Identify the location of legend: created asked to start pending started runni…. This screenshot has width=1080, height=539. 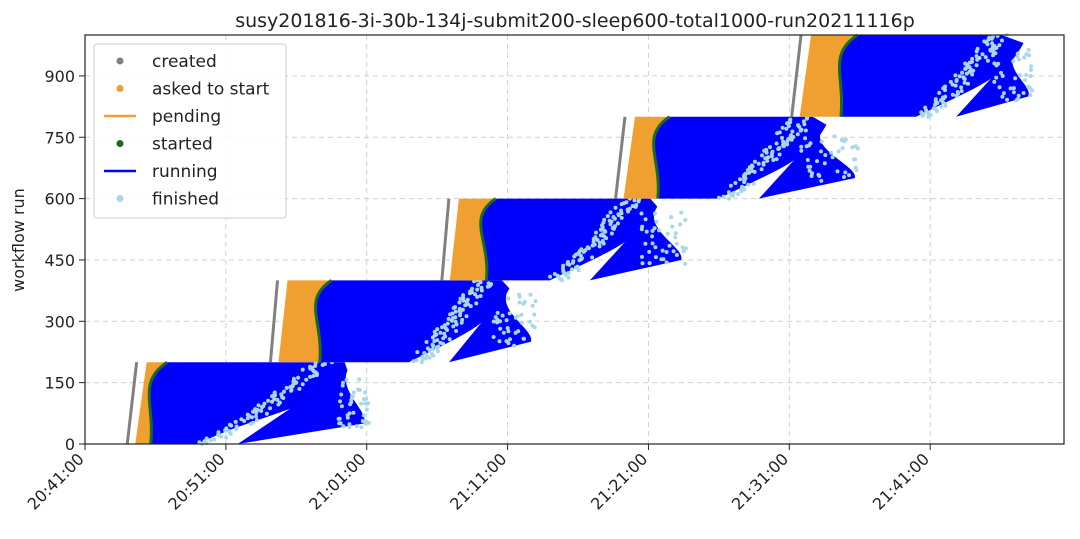
(190, 131).